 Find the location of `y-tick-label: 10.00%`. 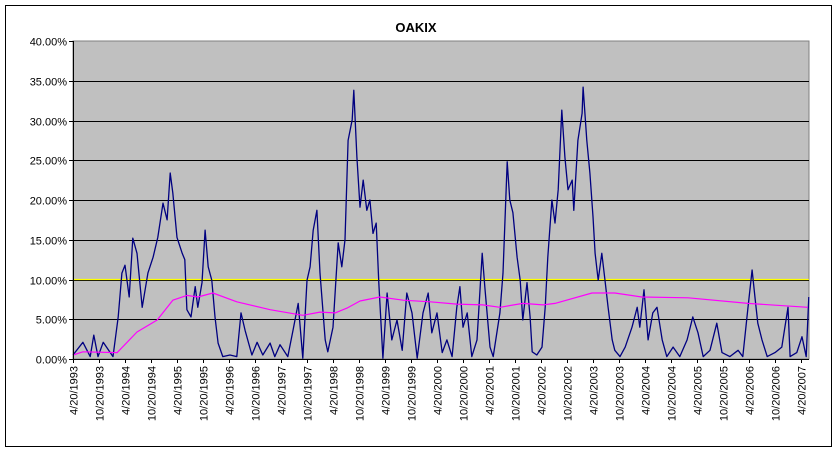

y-tick-label: 10.00% is located at coordinates (49, 282).